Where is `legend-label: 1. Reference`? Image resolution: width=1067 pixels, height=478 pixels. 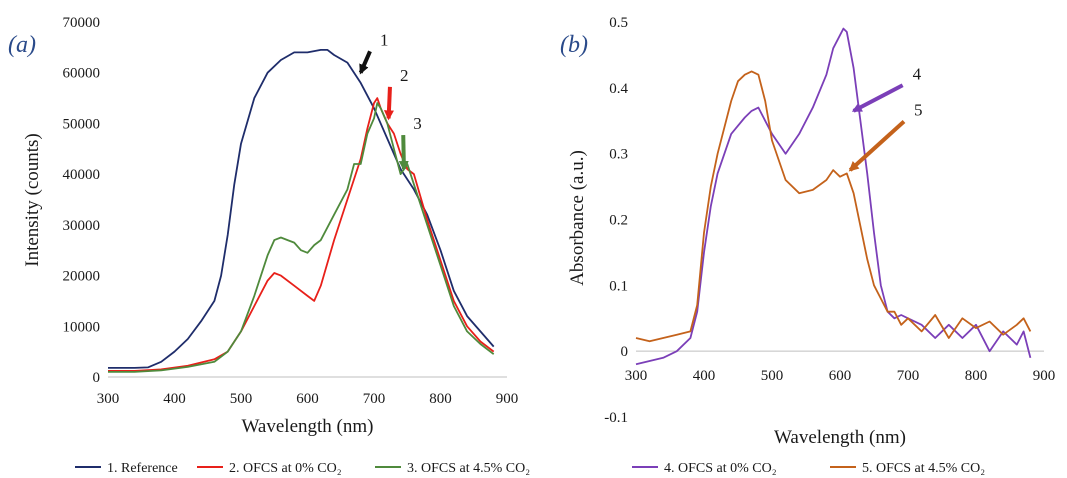
legend-label: 1. Reference is located at coordinates (142, 468).